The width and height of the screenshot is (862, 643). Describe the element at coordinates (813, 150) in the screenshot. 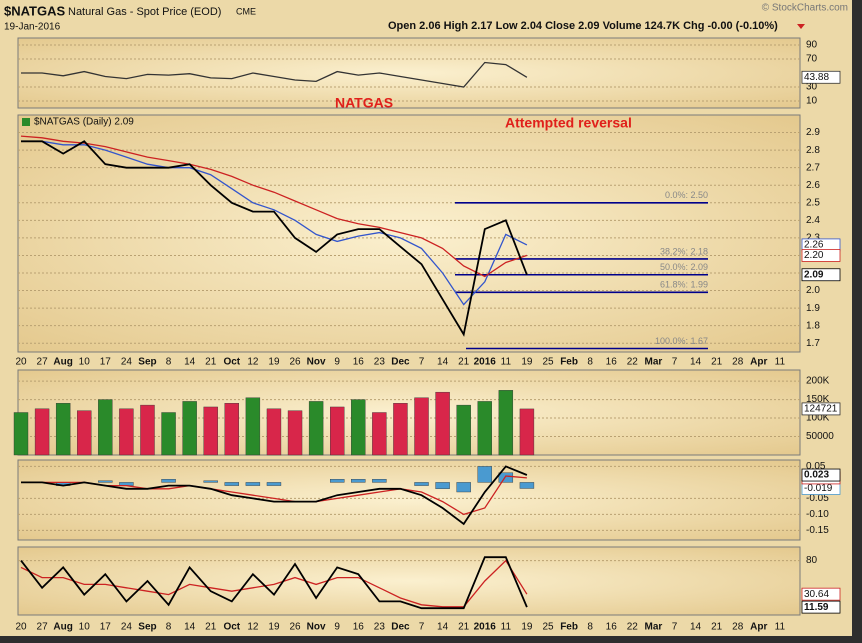

I see `y-tick-label: 2.8` at that location.